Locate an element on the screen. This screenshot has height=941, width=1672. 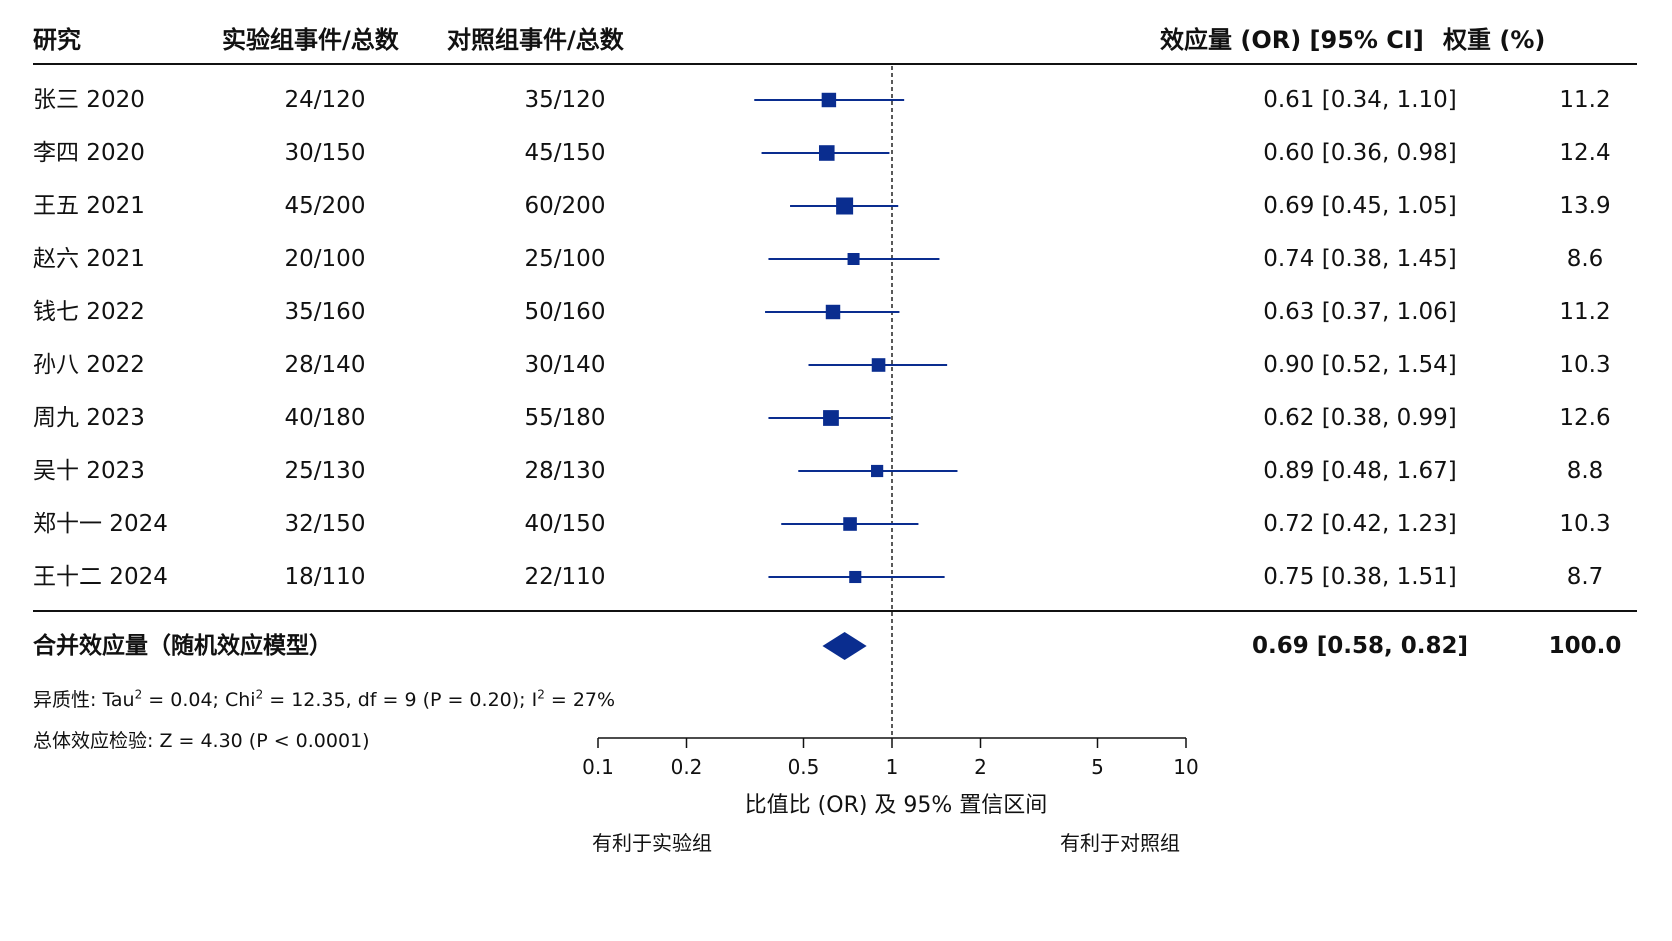
x-tick-label: 0.5 is located at coordinates (804, 767).